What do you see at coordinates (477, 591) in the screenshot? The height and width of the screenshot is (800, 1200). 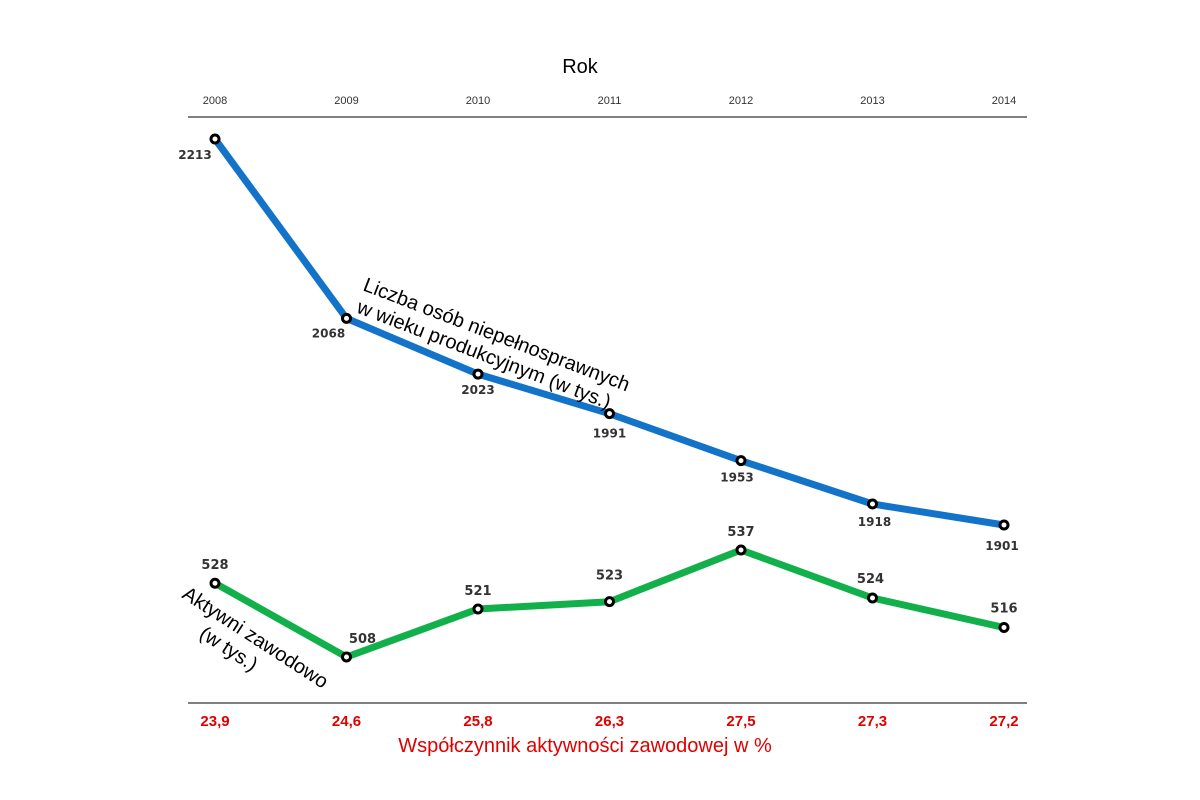 I see `active-series-data-label: 521` at bounding box center [477, 591].